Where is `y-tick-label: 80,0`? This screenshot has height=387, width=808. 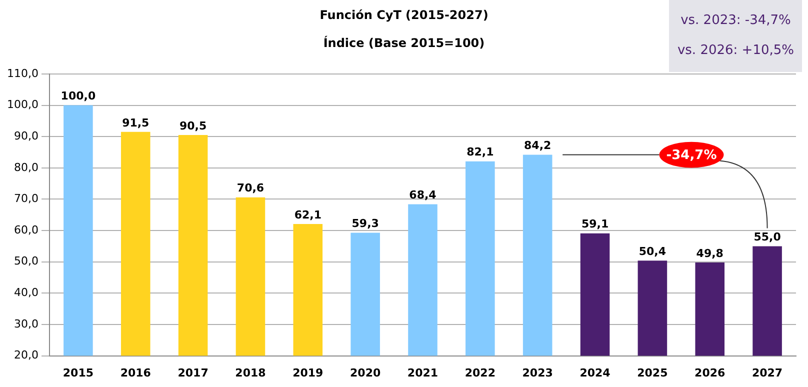
y-tick-label: 80,0 is located at coordinates (26, 167).